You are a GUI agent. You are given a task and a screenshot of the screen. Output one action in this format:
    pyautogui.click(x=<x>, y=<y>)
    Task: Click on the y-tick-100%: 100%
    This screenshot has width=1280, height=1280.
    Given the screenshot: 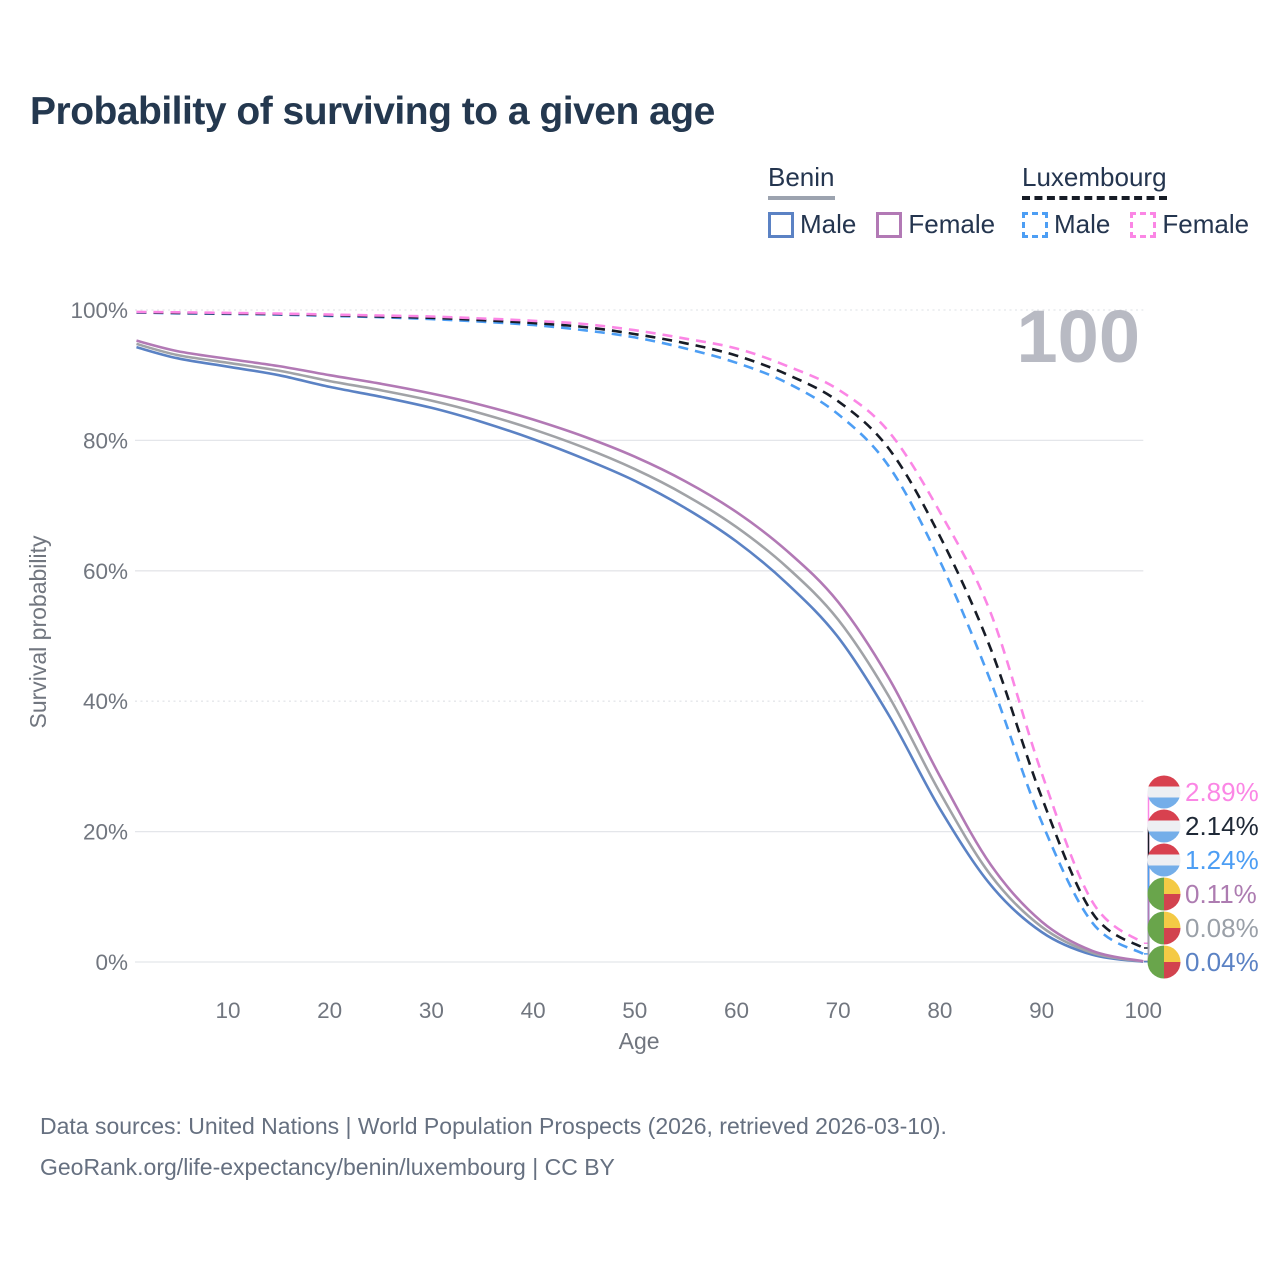 What is the action you would take?
    pyautogui.click(x=99, y=310)
    